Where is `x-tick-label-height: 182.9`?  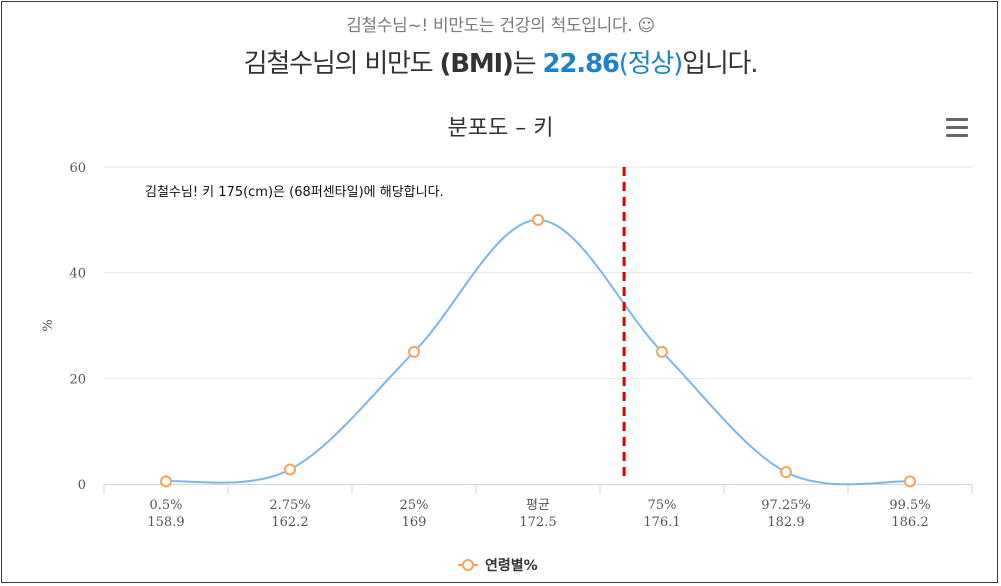
x-tick-label-height: 182.9 is located at coordinates (785, 522).